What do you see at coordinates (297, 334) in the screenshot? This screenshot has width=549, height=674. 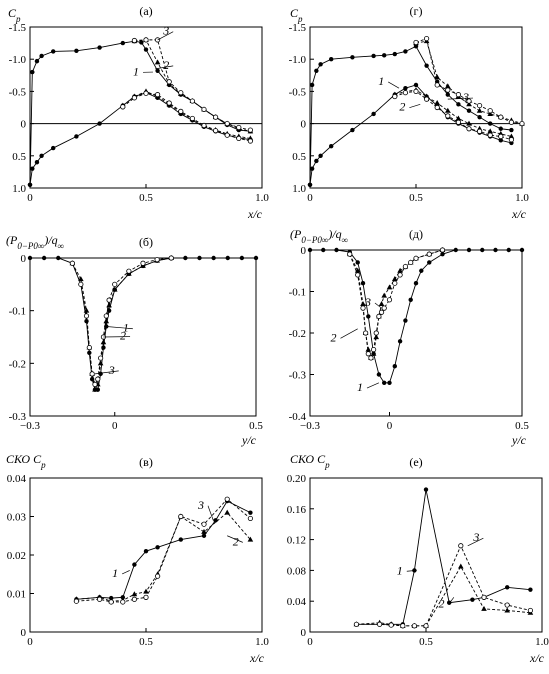 I see `y-tick-label: -0.2` at bounding box center [297, 334].